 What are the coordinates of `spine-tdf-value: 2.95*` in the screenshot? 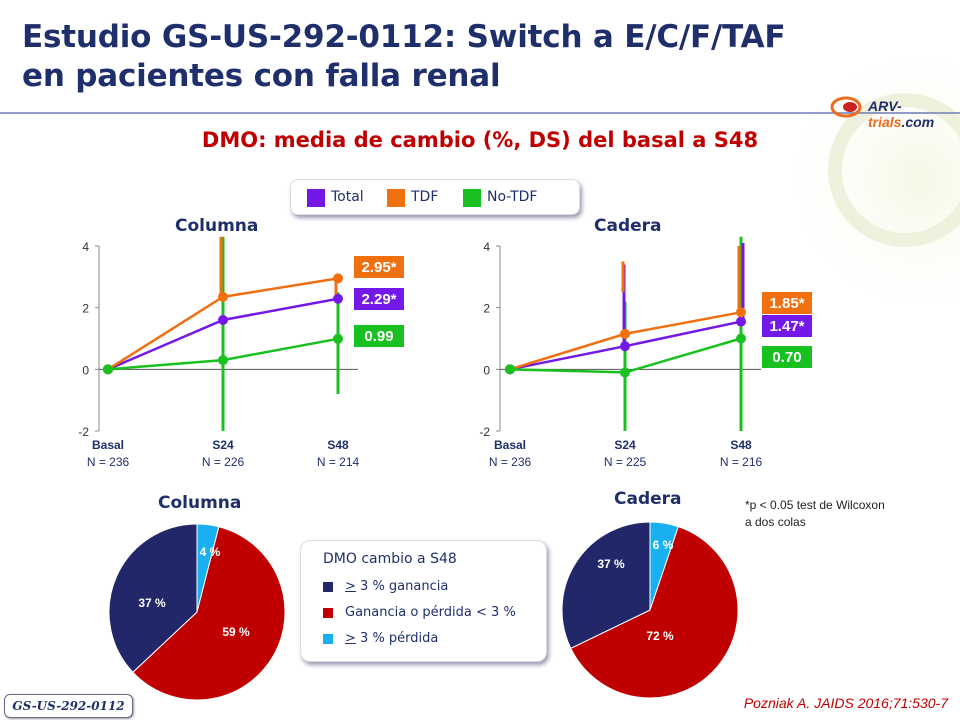 It's located at (379, 267).